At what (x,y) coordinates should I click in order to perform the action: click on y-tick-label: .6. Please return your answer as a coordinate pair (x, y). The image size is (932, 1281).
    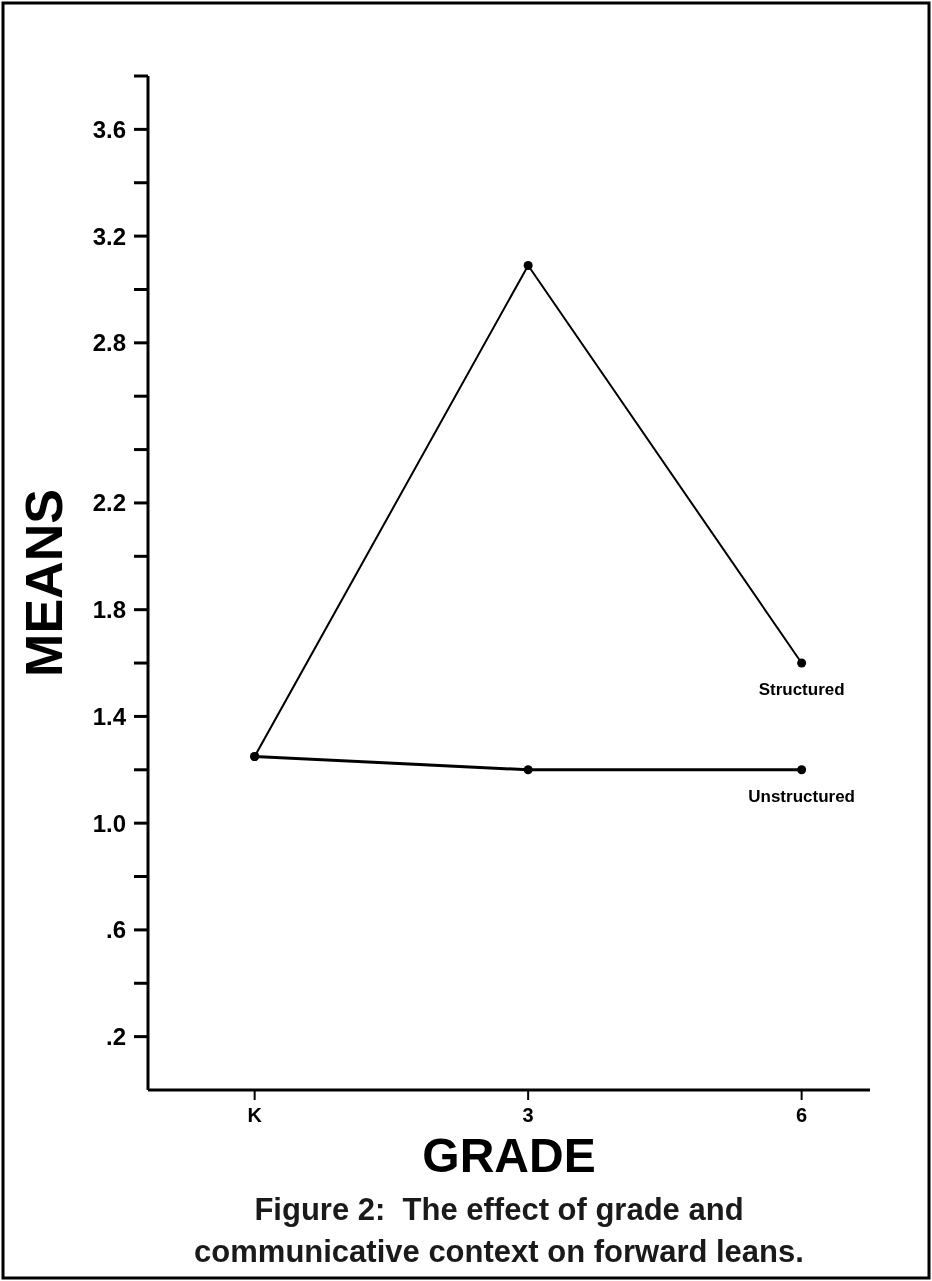
    Looking at the image, I should click on (115, 930).